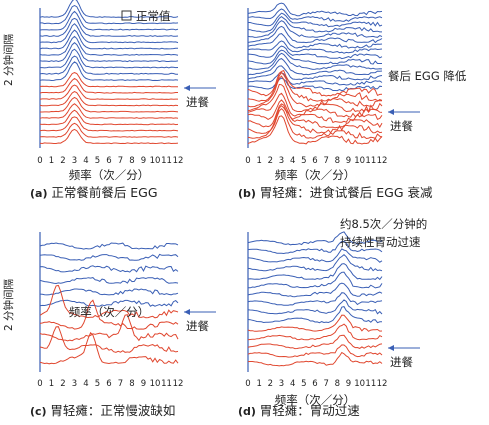 Image resolution: width=489 pixels, height=425 pixels. I want to click on panel-caption: (a) 正常餐前餐后 EGG, so click(94, 192).